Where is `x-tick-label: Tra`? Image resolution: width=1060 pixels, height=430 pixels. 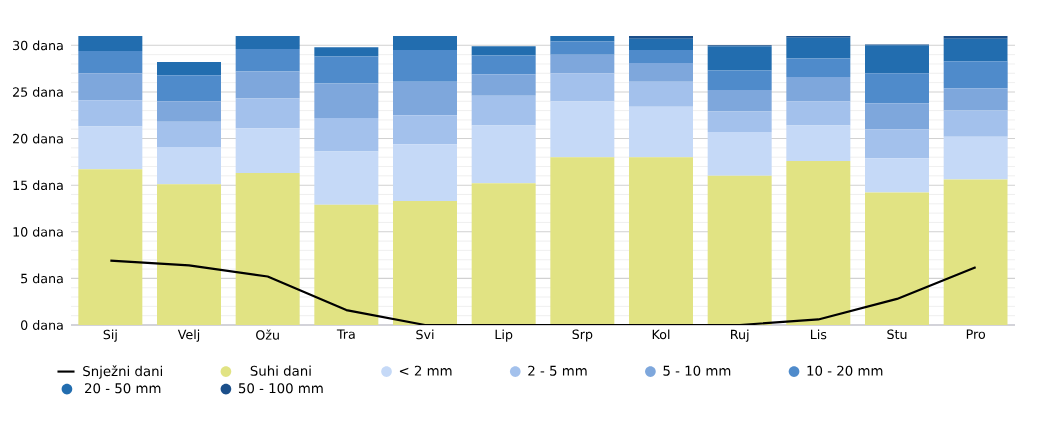 x-tick-label: Tra is located at coordinates (345, 334).